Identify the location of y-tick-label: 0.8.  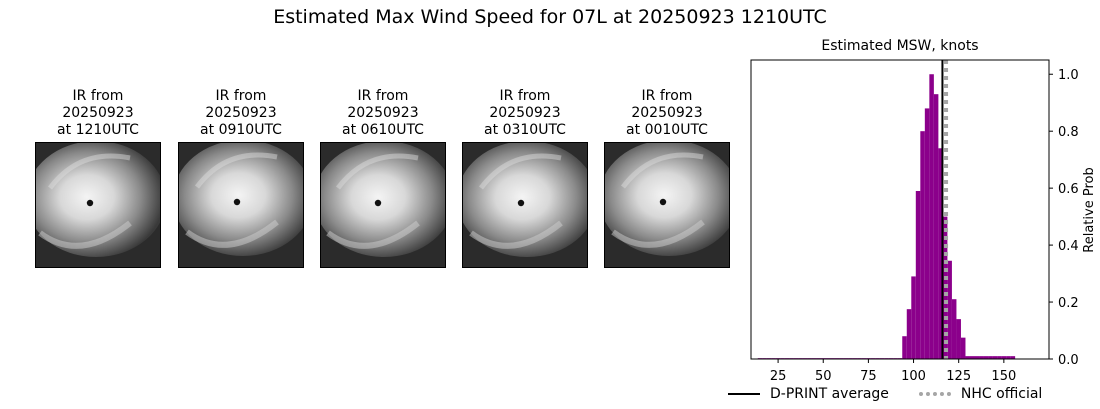
(1068, 132).